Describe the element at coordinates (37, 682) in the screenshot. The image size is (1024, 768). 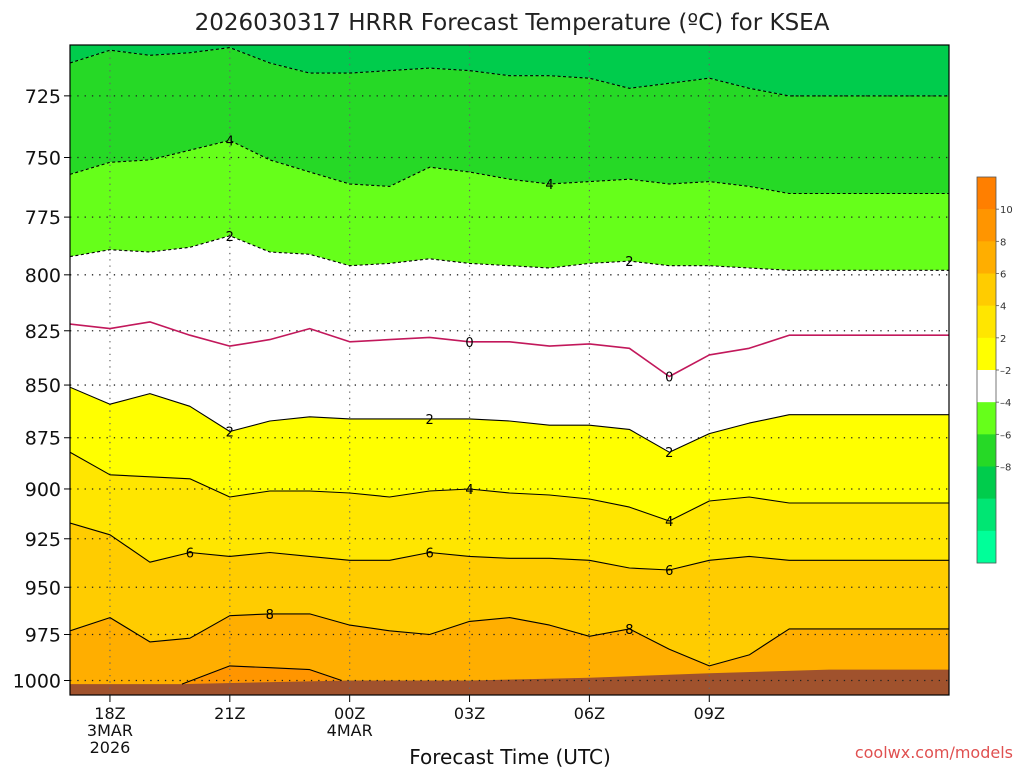
I see `y-tick-label: 1000` at that location.